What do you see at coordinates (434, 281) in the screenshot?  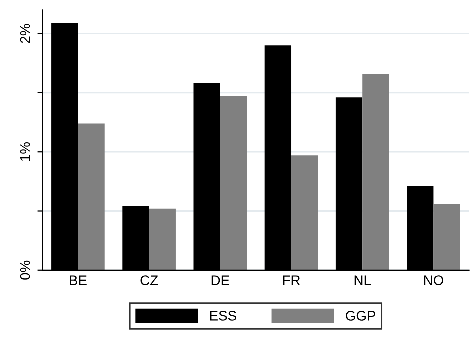 I see `x-tick-label: NO` at bounding box center [434, 281].